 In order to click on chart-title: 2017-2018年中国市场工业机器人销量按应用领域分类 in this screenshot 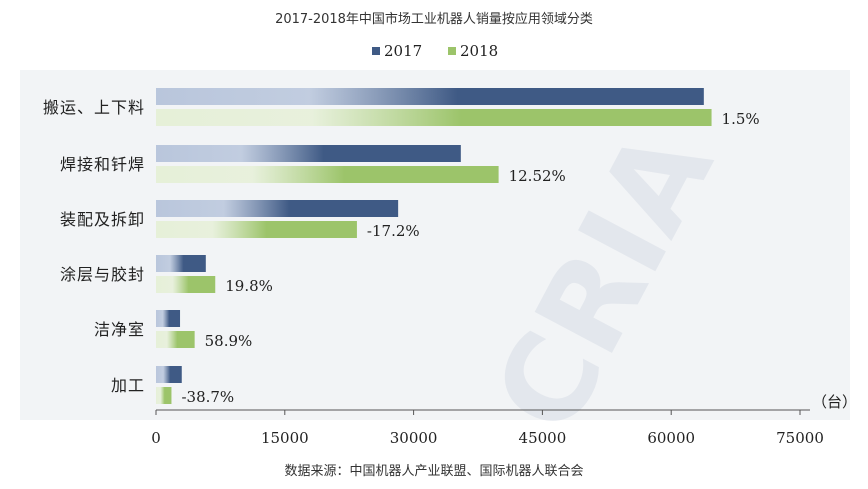, I will do `click(434, 19)`.